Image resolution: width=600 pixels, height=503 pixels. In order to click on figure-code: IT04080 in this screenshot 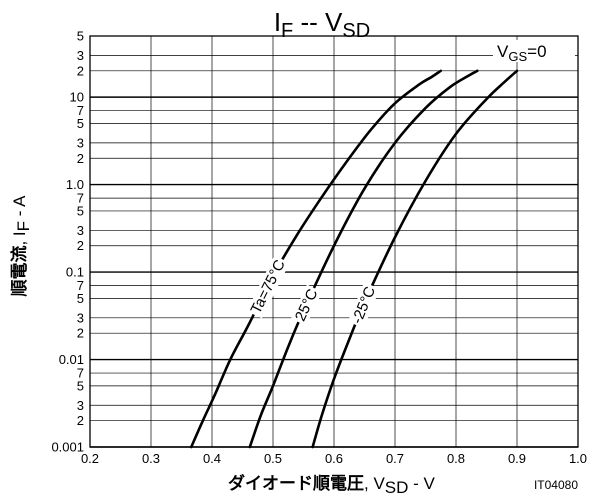, I will do `click(556, 485)`.